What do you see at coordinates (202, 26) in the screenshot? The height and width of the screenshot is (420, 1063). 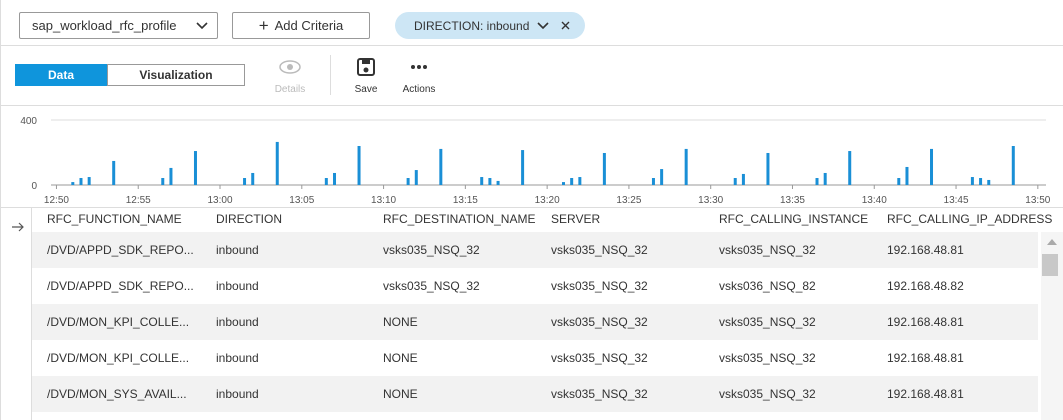 I see `chevron` at bounding box center [202, 26].